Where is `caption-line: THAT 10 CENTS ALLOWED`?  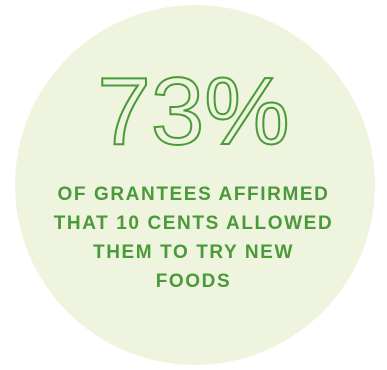 caption-line: THAT 10 CENTS ALLOWED is located at coordinates (193, 223).